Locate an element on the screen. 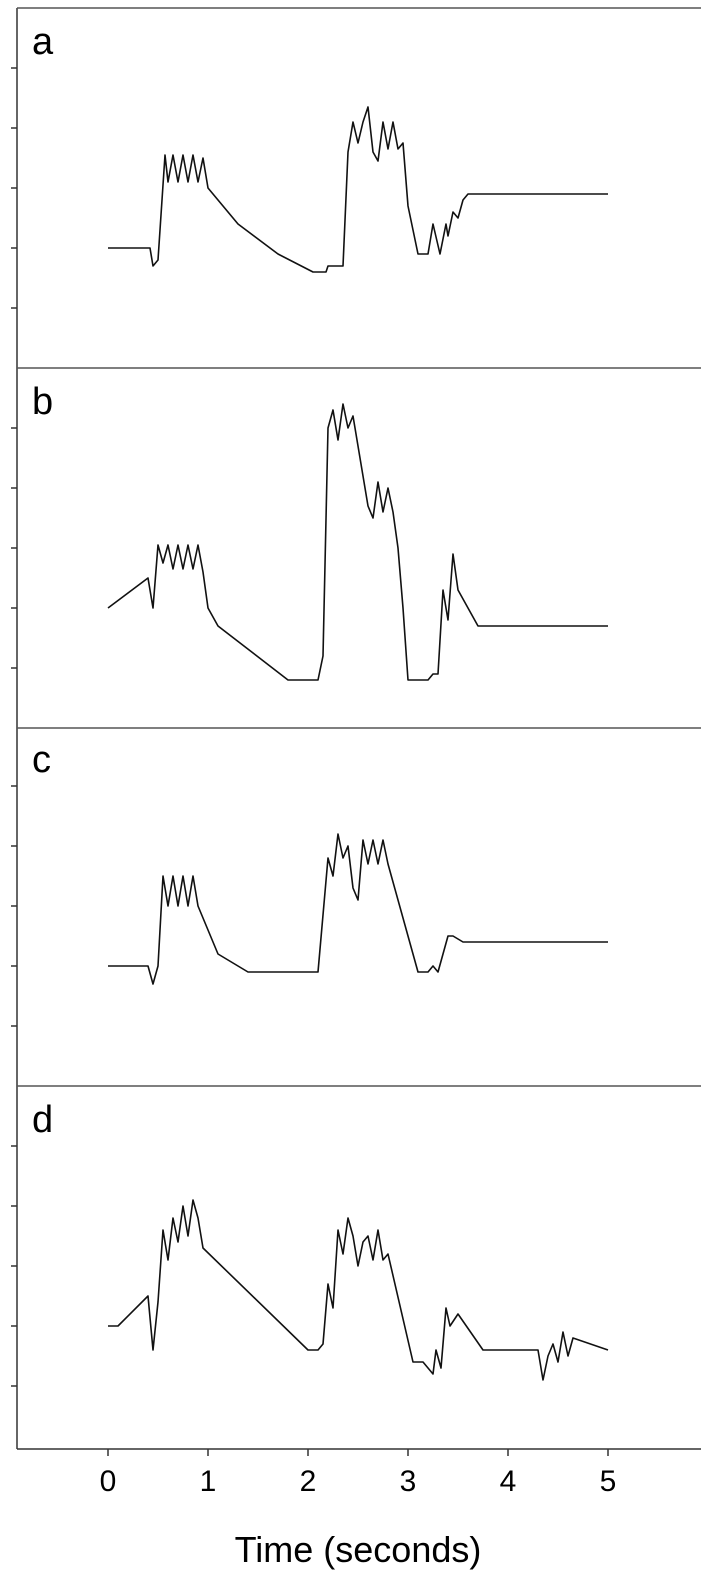  series-line-c is located at coordinates (358, 909).